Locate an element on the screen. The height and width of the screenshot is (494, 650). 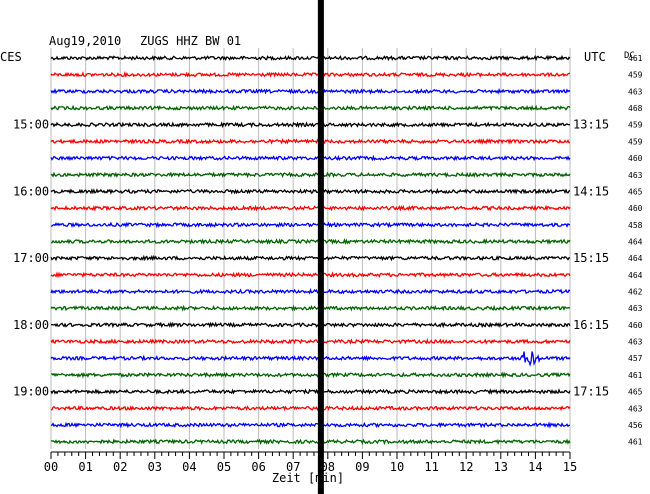
x-tick-label: 11 is located at coordinates (431, 467).